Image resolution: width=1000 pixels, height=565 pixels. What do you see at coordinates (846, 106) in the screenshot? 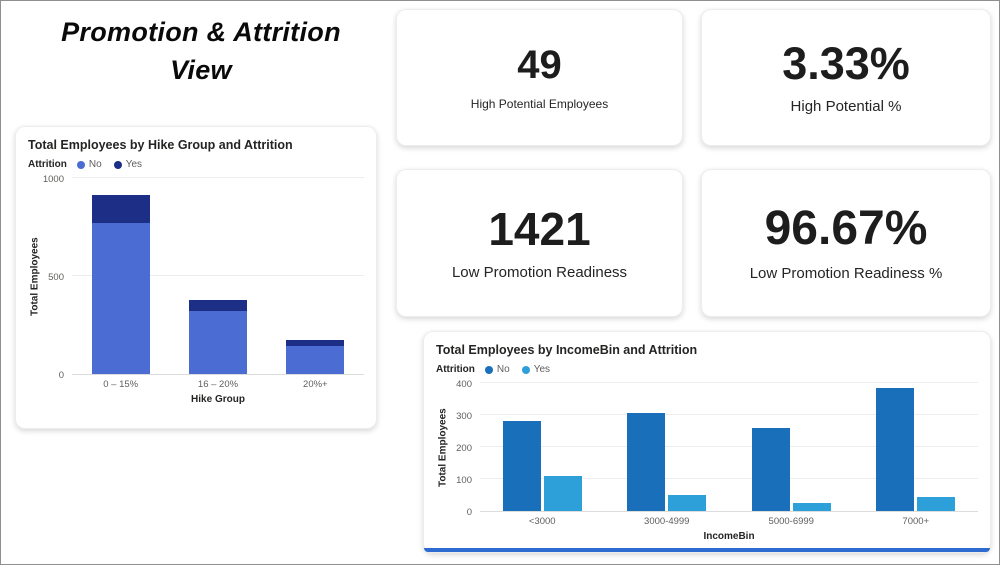
I see `kpi-label: High Potential %` at bounding box center [846, 106].